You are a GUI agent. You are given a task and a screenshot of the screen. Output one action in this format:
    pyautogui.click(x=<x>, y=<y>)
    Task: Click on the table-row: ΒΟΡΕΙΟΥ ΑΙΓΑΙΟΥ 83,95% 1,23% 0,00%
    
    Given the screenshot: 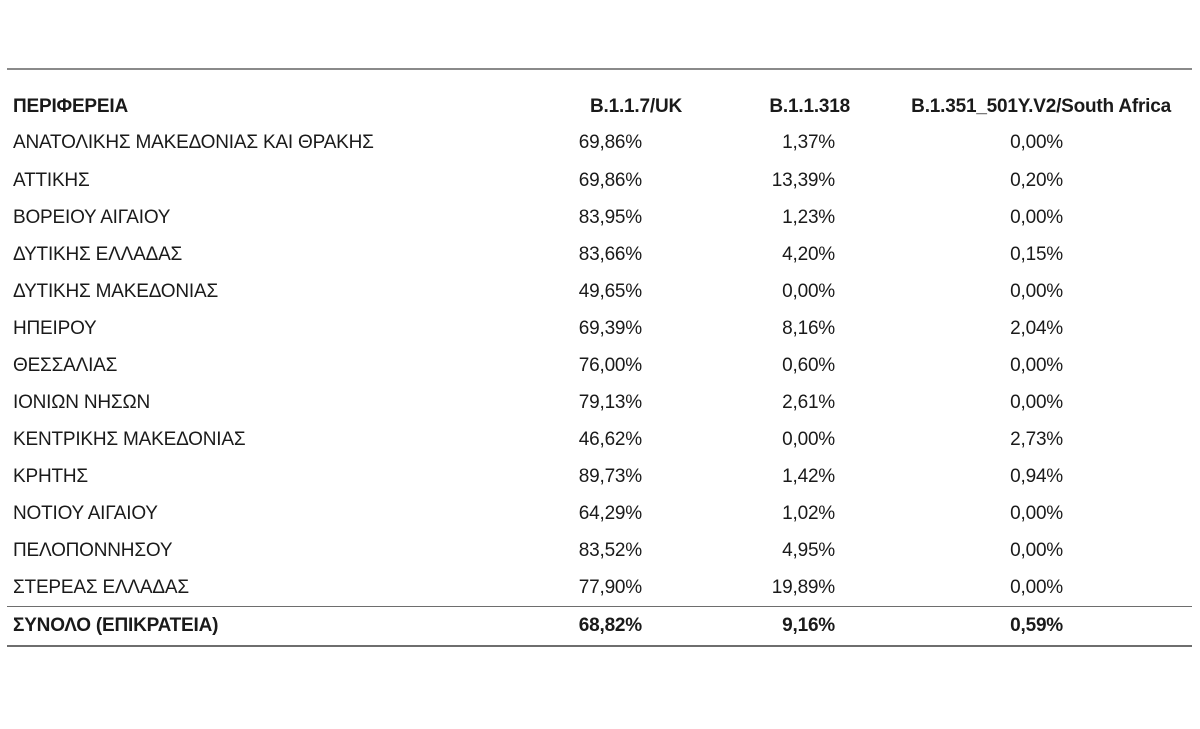 What is the action you would take?
    pyautogui.click(x=599, y=217)
    